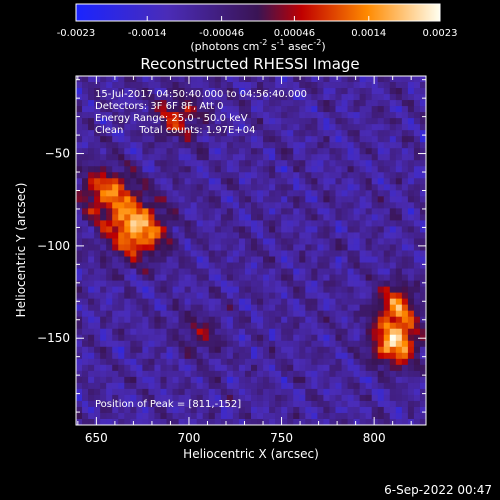  Describe the element at coordinates (271, 46) in the screenshot. I see `unit-part-1: s` at that location.